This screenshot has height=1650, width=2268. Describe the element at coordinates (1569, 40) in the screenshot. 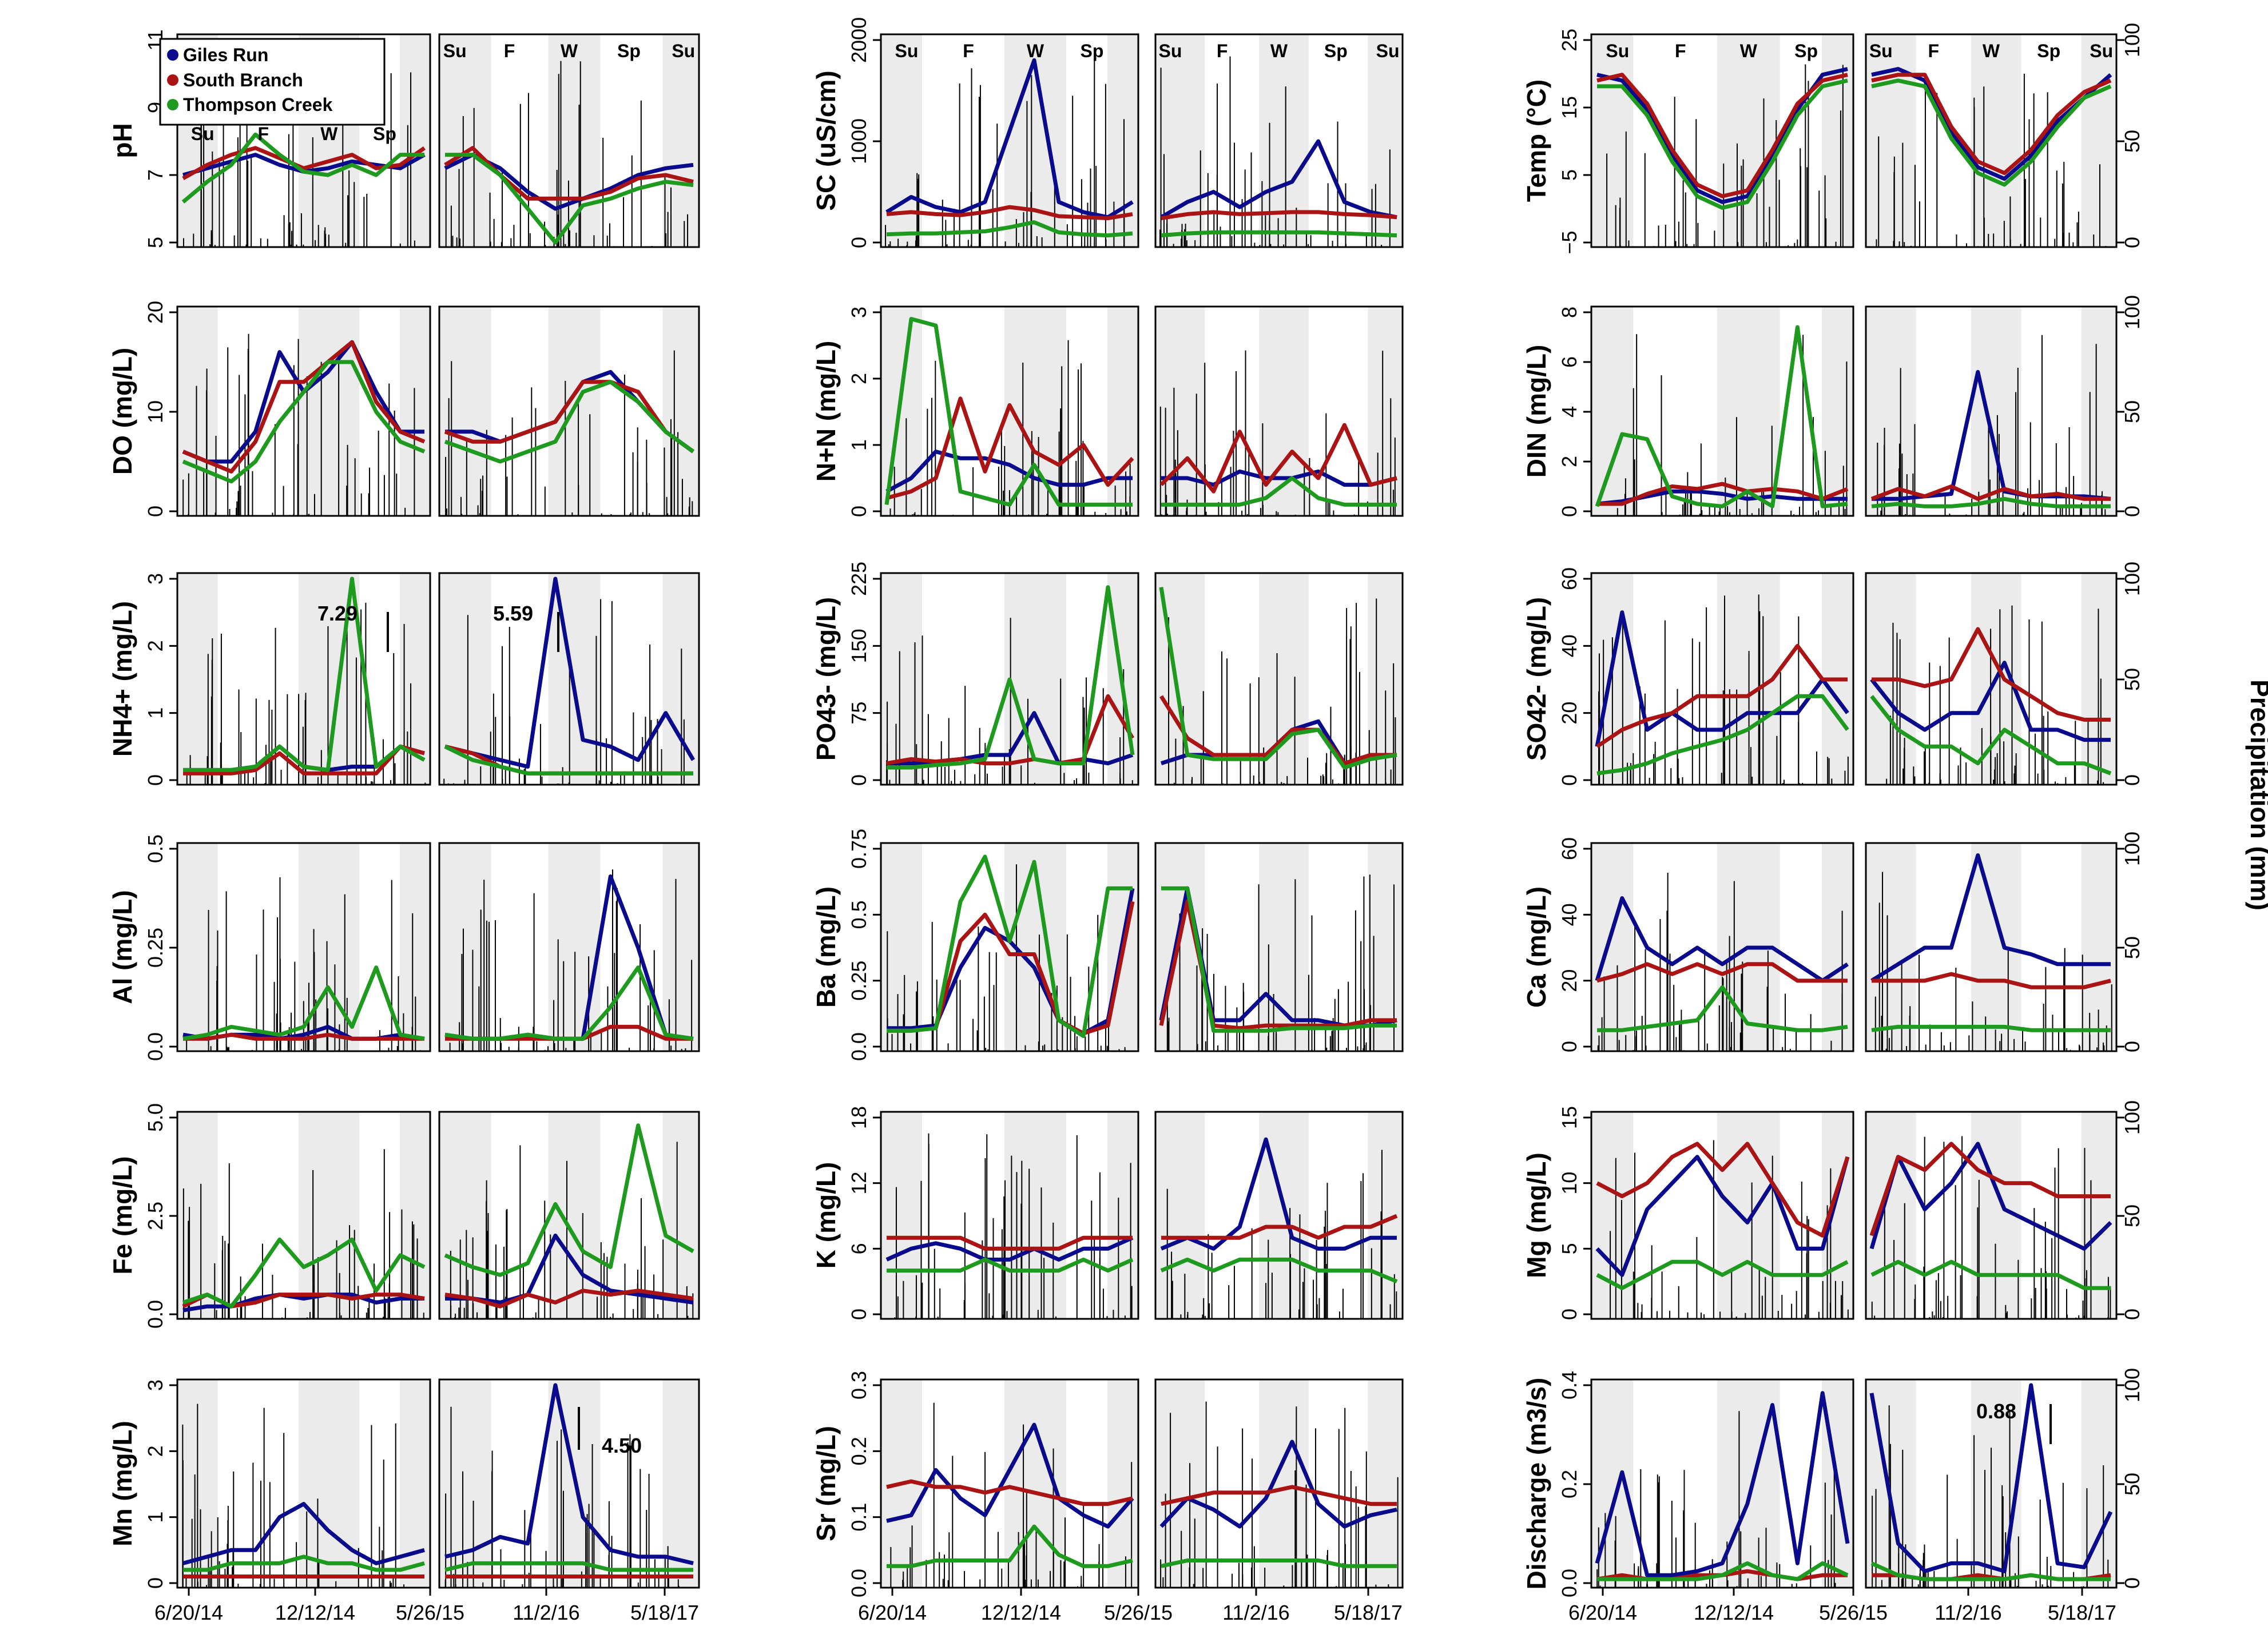

I see `y-tick-label: 25` at that location.